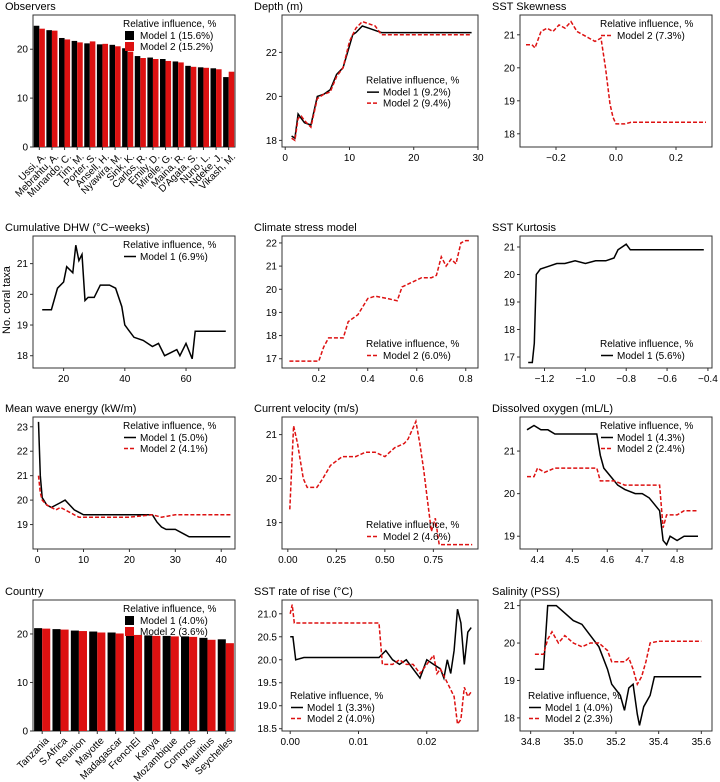  What do you see at coordinates (616, 742) in the screenshot?
I see `x-tick-label: 35.2` at bounding box center [616, 742].